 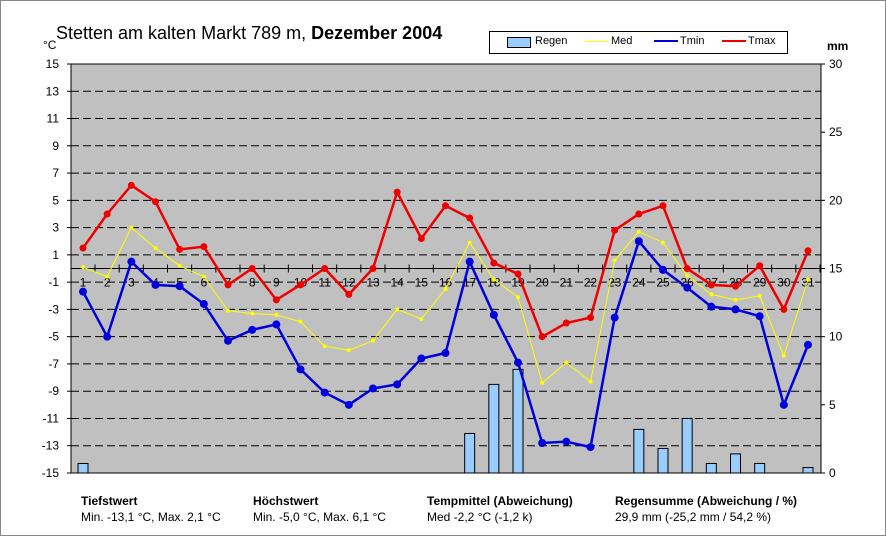 What do you see at coordinates (693, 517) in the screenshot?
I see `footer-regensumme-value: 29,9 mm (-25,2 mm / 54,2 %)` at bounding box center [693, 517].